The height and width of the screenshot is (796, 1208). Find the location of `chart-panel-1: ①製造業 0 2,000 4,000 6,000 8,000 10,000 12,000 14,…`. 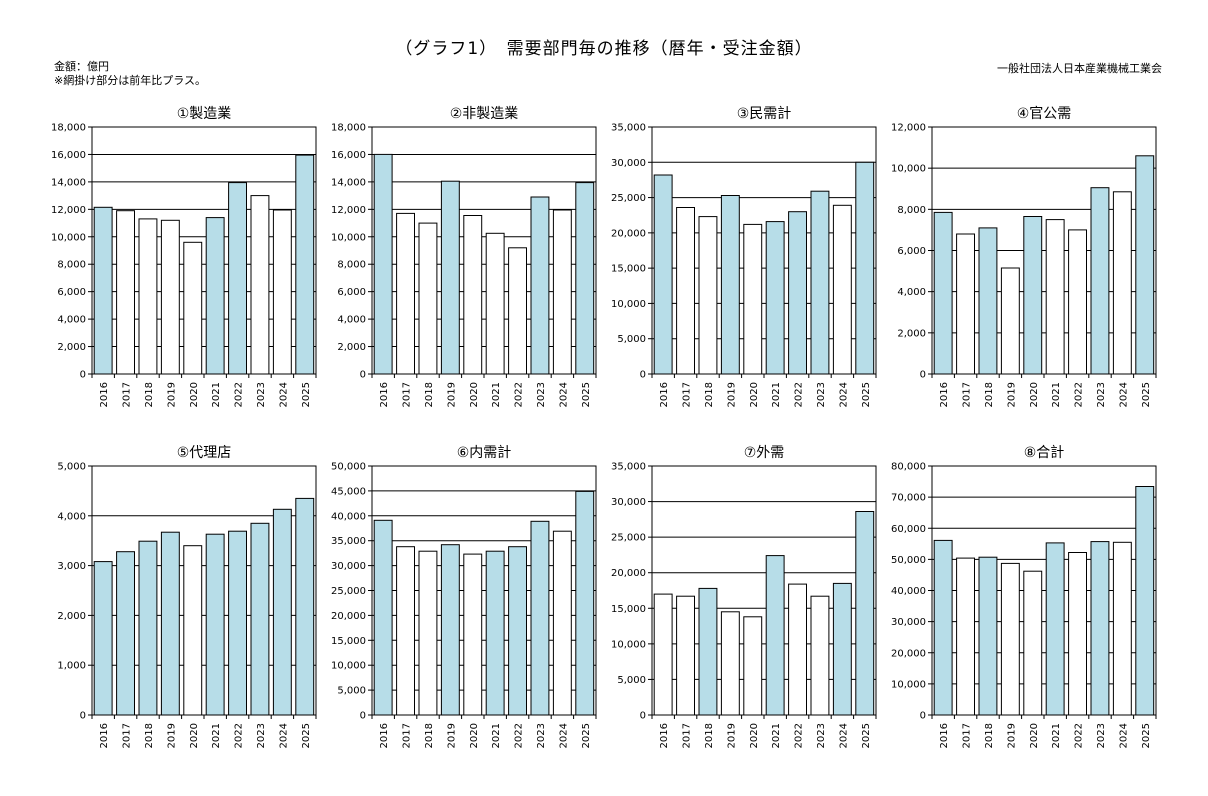

chart-panel-1: ①製造業 0 2,000 4,000 6,000 8,000 10,000 12,000 14,… is located at coordinates (178, 276).